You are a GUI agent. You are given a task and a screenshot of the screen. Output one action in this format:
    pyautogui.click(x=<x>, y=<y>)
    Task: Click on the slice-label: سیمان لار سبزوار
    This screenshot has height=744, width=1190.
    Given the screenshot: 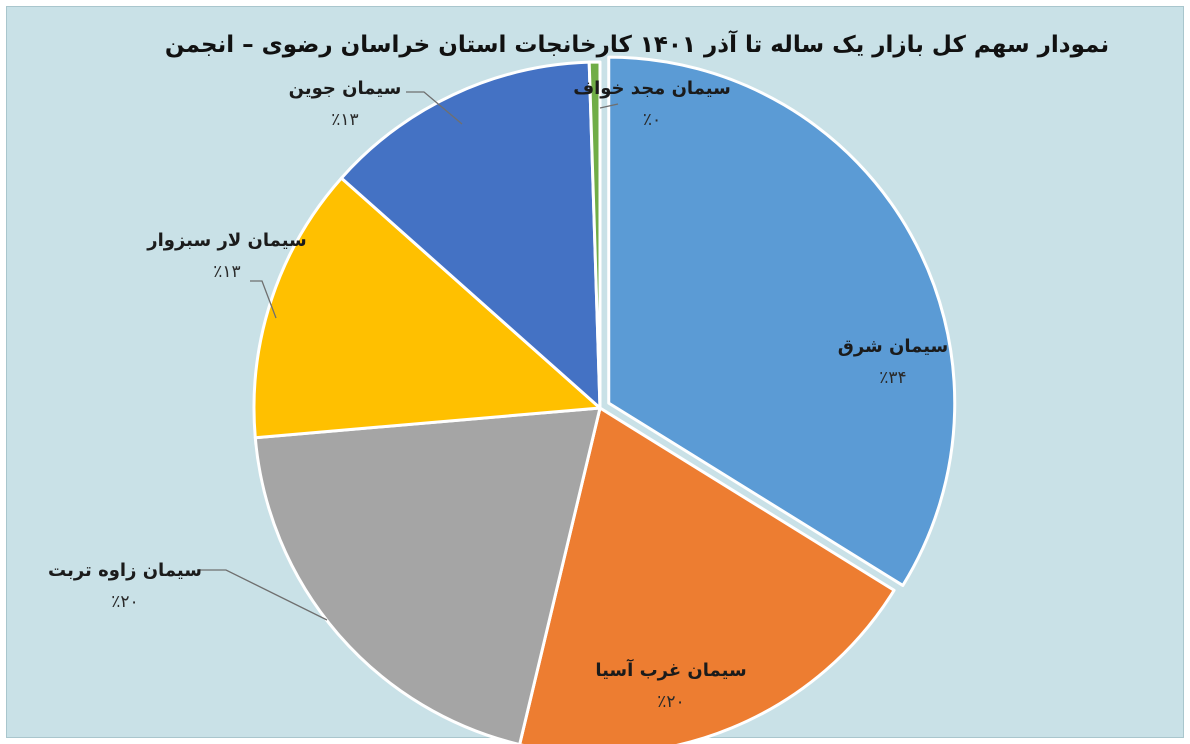 What is the action you would take?
    pyautogui.click(x=226, y=240)
    